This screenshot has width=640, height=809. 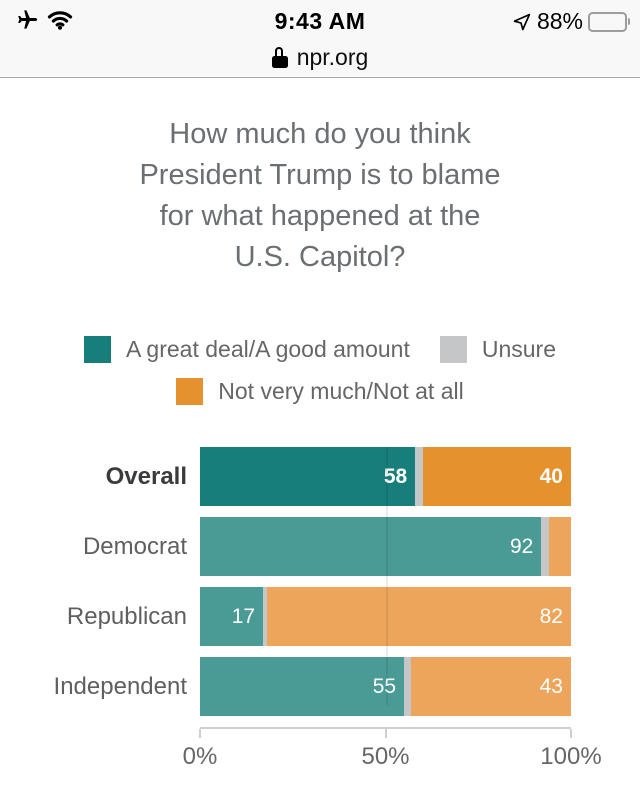 What do you see at coordinates (279, 57) in the screenshot?
I see `lock-icon` at bounding box center [279, 57].